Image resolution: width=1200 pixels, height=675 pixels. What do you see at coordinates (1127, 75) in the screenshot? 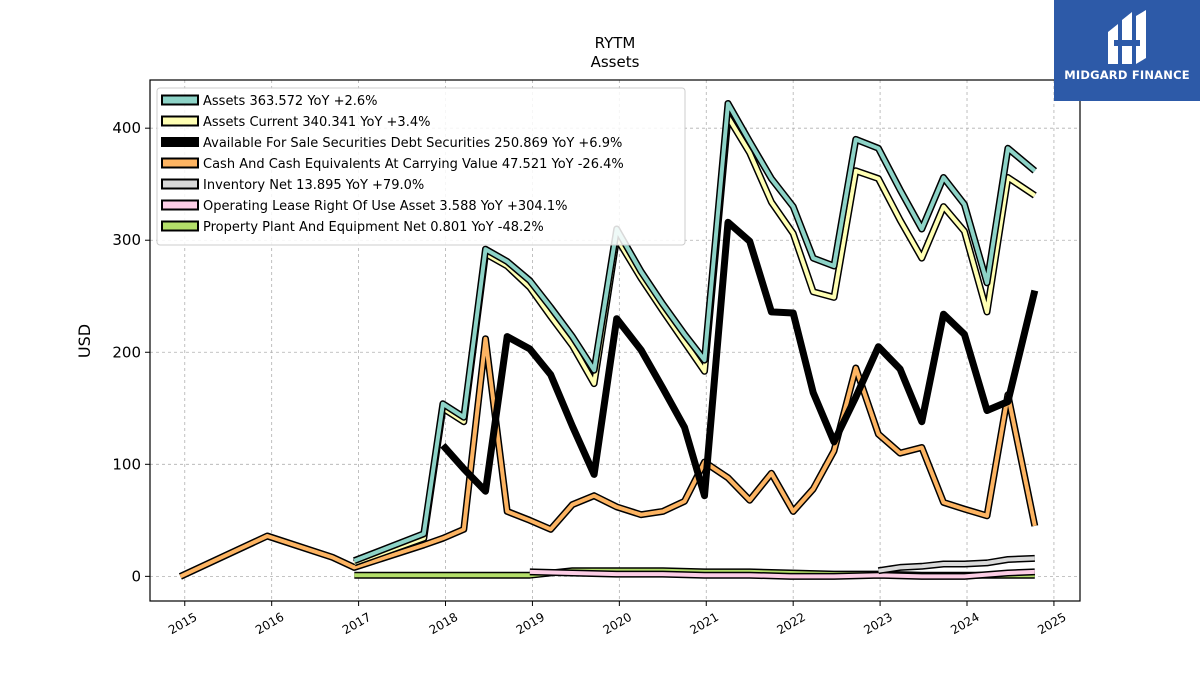
I see `brand-name: MIDGARD FINANCE` at bounding box center [1127, 75].